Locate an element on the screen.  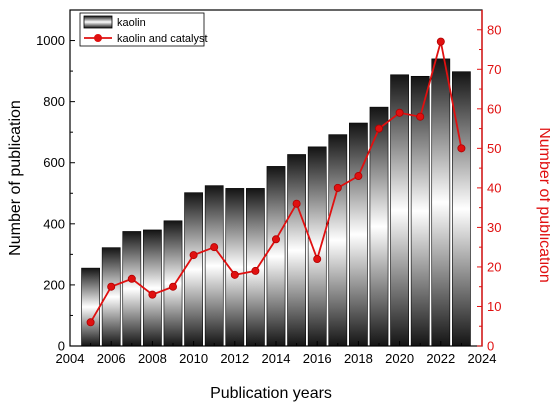
x-tick-label-2022: 2022 is located at coordinates (440, 358).